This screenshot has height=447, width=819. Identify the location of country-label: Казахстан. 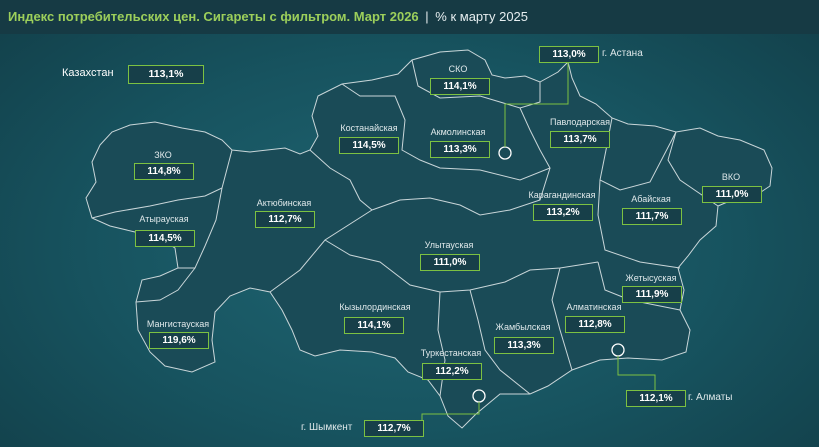
(88, 73).